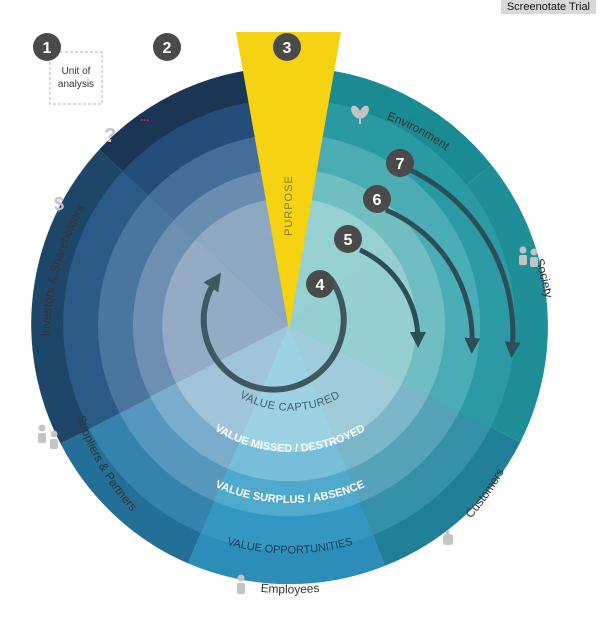  What do you see at coordinates (76, 84) in the screenshot?
I see `unit-box-line2: analysis` at bounding box center [76, 84].